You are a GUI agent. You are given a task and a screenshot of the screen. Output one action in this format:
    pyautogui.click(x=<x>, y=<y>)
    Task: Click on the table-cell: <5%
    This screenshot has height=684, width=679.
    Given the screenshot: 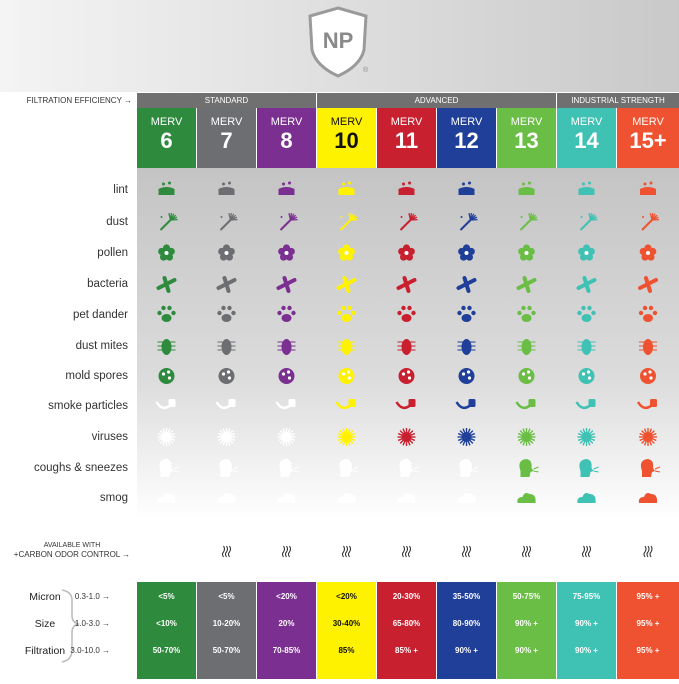 What is the action you would take?
    pyautogui.click(x=166, y=596)
    